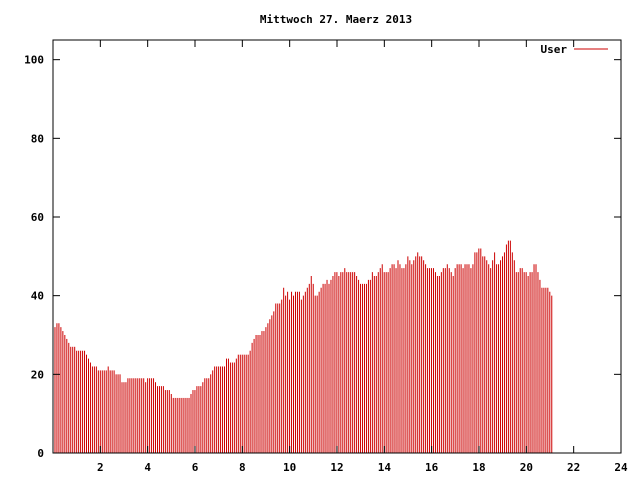  I want to click on x-tick-label: 14, so click(385, 467).